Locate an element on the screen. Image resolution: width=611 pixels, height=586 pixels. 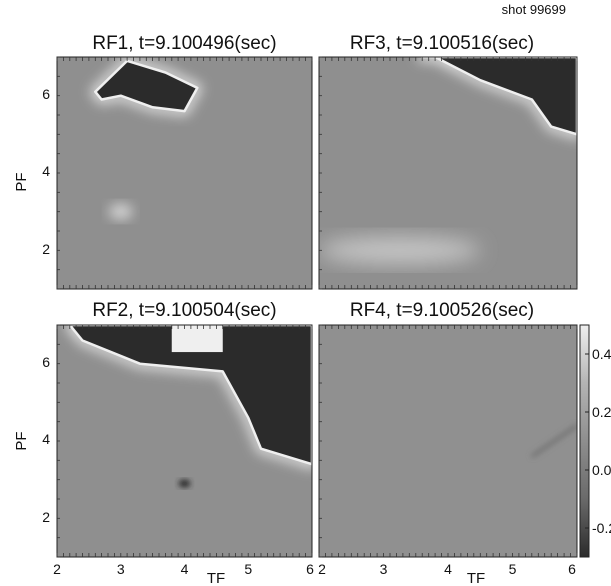
bright-band is located at coordinates (400, 250).